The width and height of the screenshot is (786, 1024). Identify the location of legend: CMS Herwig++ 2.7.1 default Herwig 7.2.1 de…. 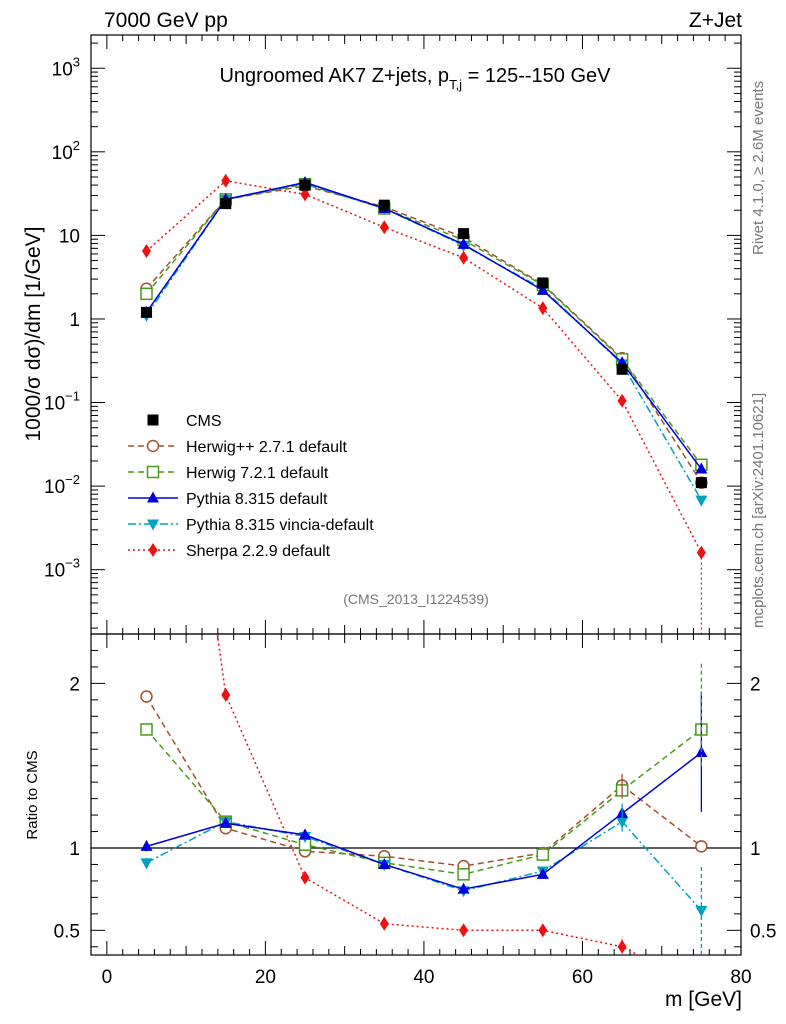
(251, 486).